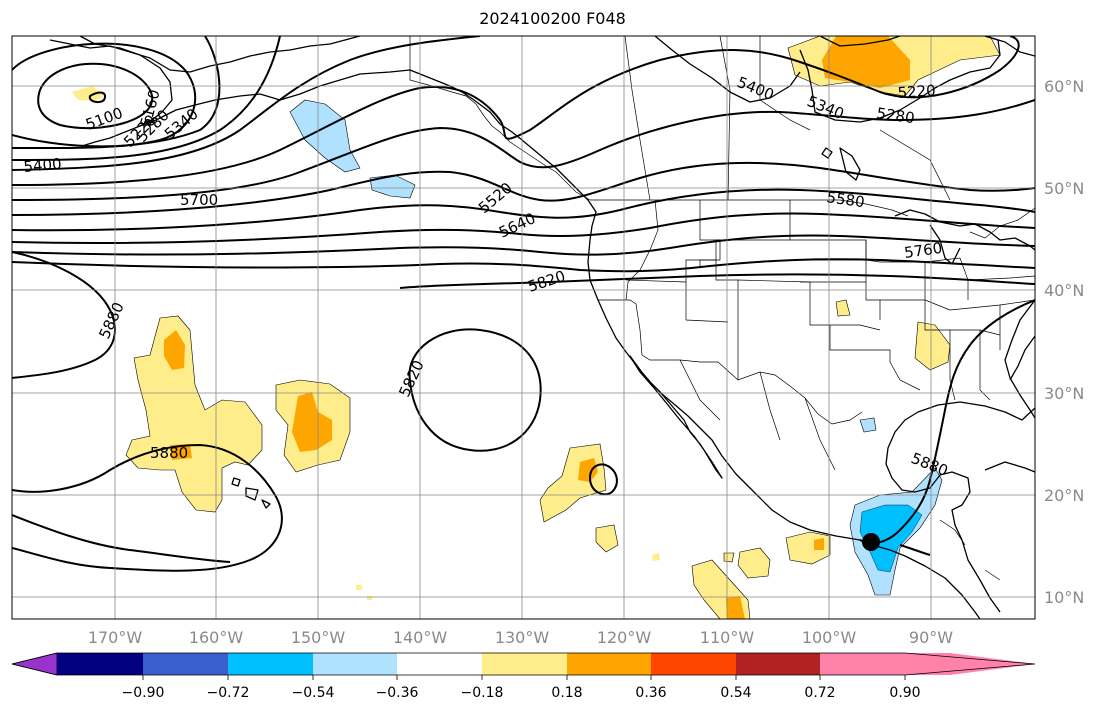  What do you see at coordinates (547, 281) in the screenshot?
I see `contour-label: 5820` at bounding box center [547, 281].